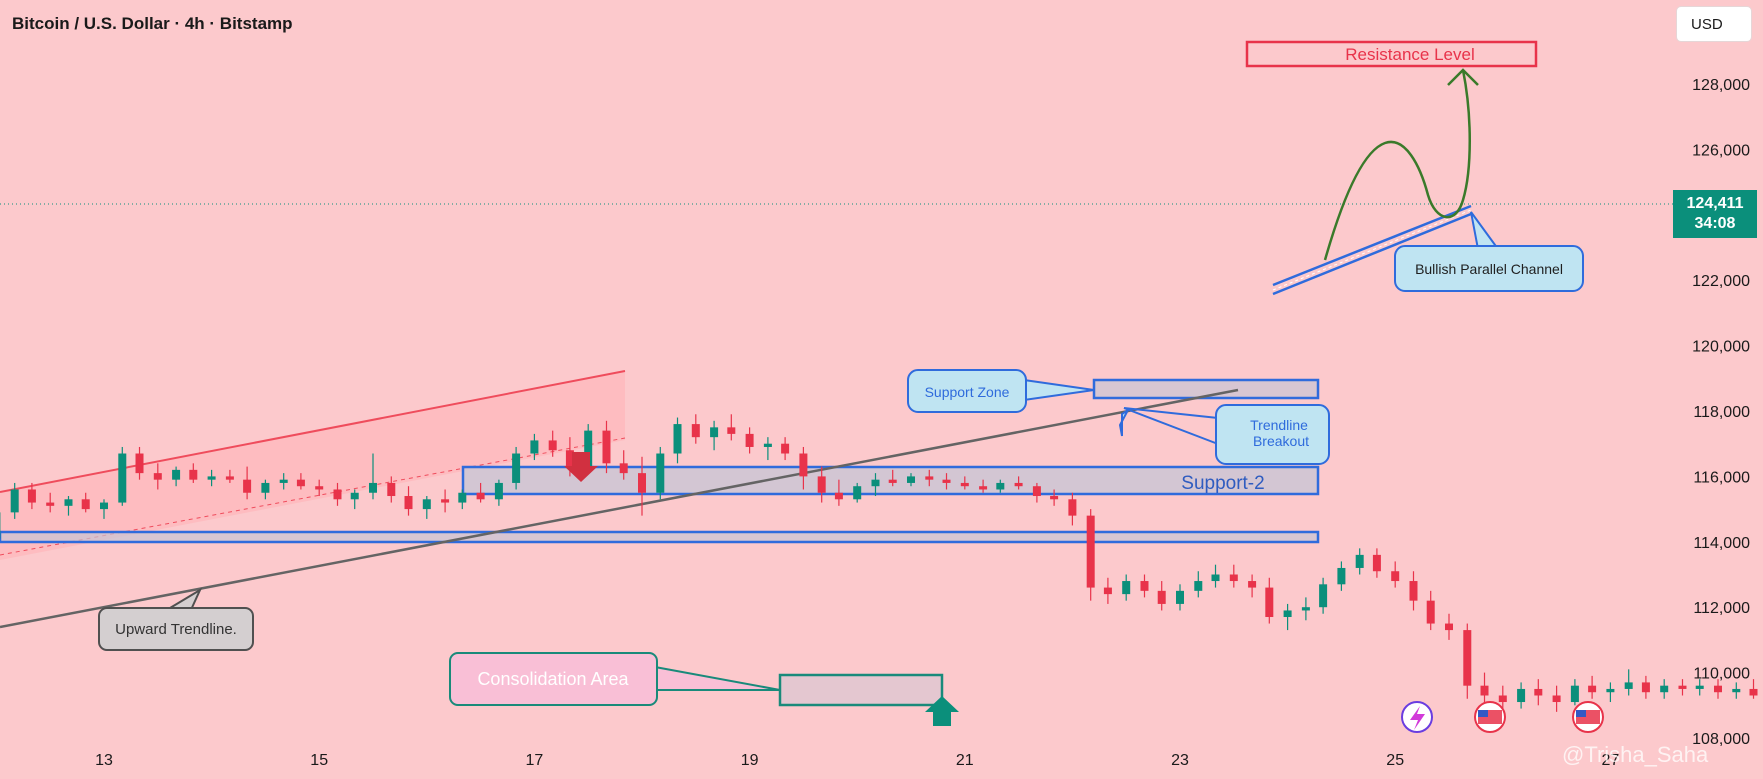 The width and height of the screenshot is (1763, 779). Describe the element at coordinates (553, 679) in the screenshot. I see `consolidation-callout` at that location.